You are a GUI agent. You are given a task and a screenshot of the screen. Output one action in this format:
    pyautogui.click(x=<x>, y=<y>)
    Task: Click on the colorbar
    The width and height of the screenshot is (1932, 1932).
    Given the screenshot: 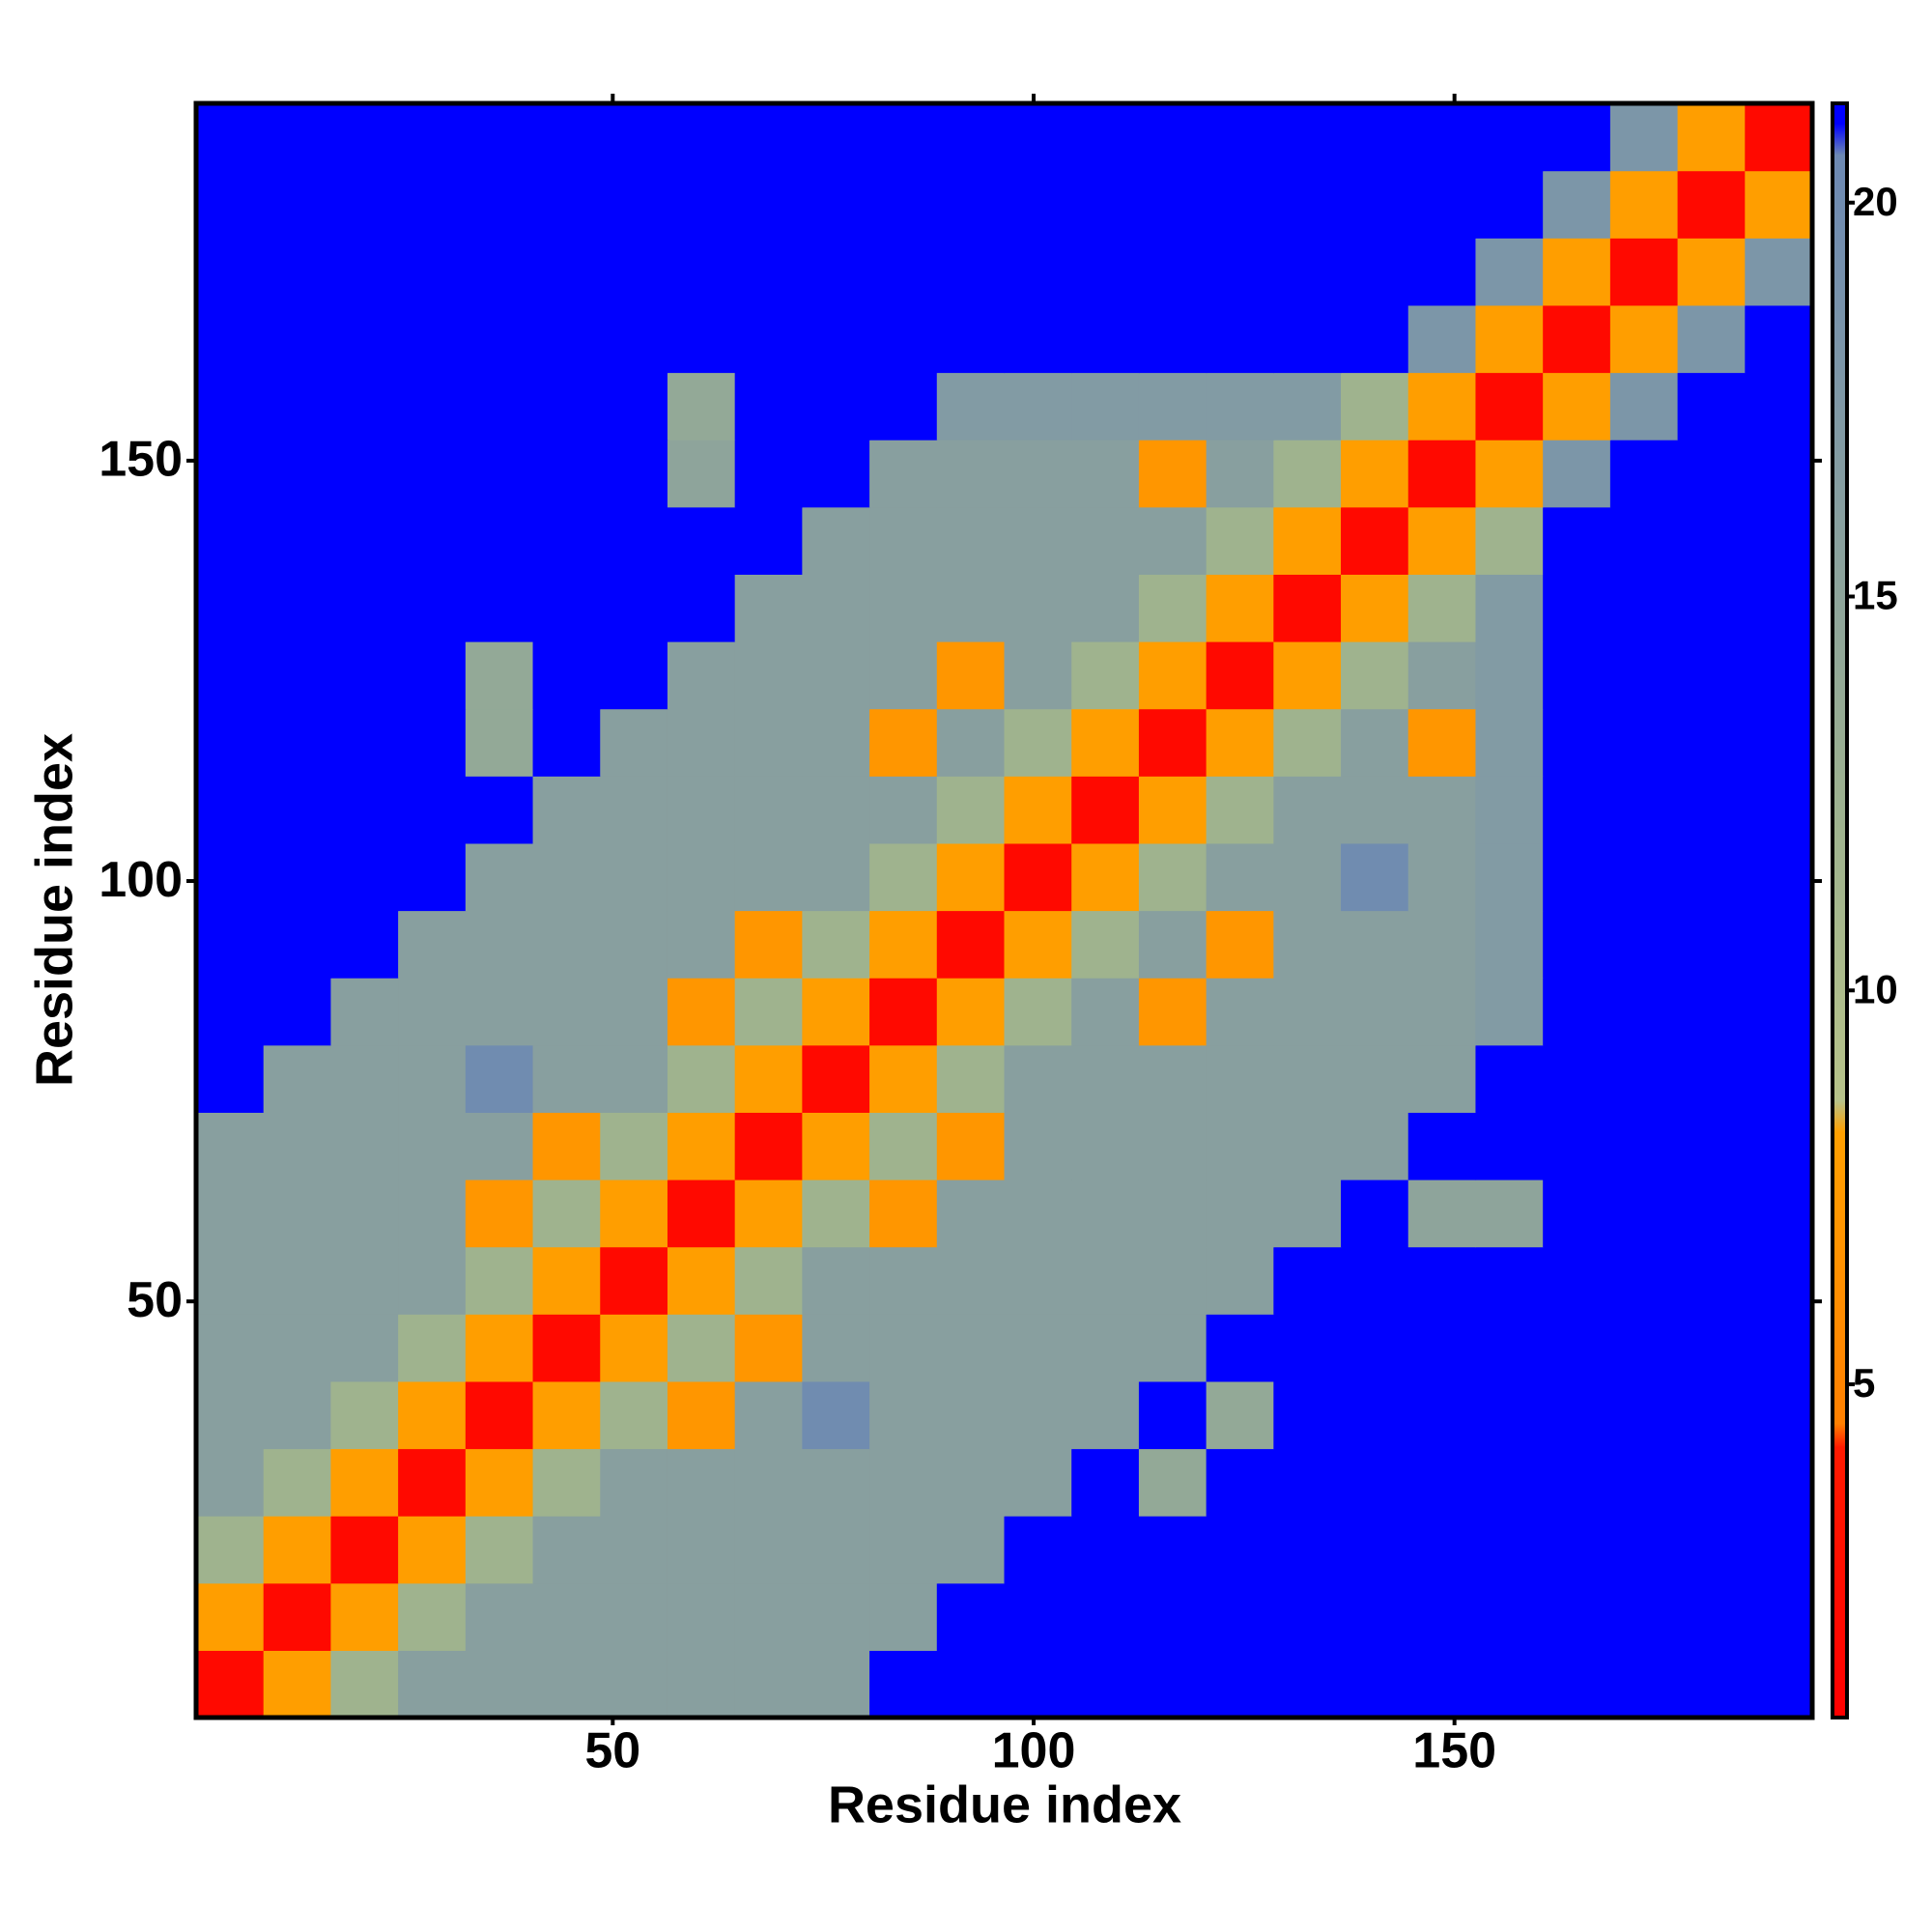 What is the action you would take?
    pyautogui.click(x=1840, y=910)
    